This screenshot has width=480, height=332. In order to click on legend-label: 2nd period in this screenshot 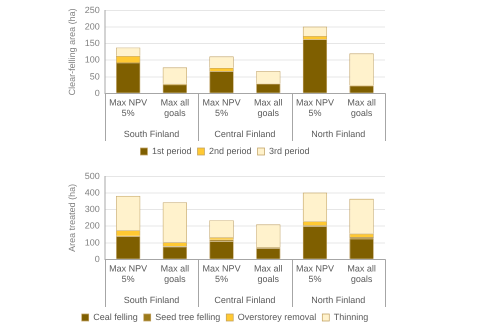, I will do `click(230, 151)`.